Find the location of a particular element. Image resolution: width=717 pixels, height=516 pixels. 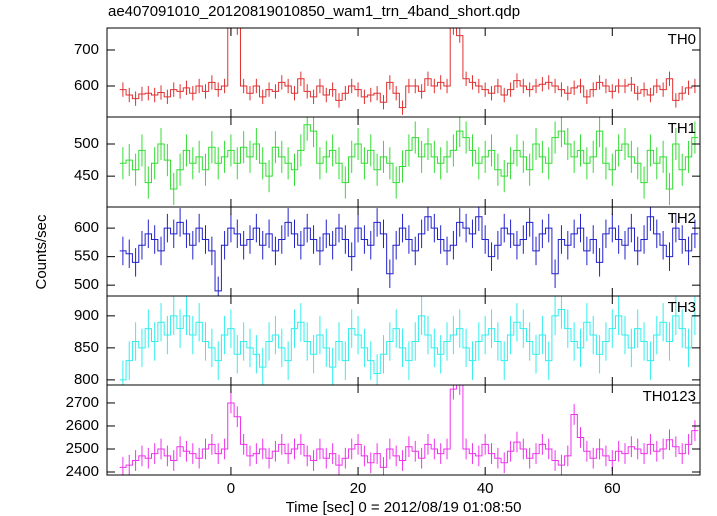

x-tick-label: 40 is located at coordinates (485, 488).